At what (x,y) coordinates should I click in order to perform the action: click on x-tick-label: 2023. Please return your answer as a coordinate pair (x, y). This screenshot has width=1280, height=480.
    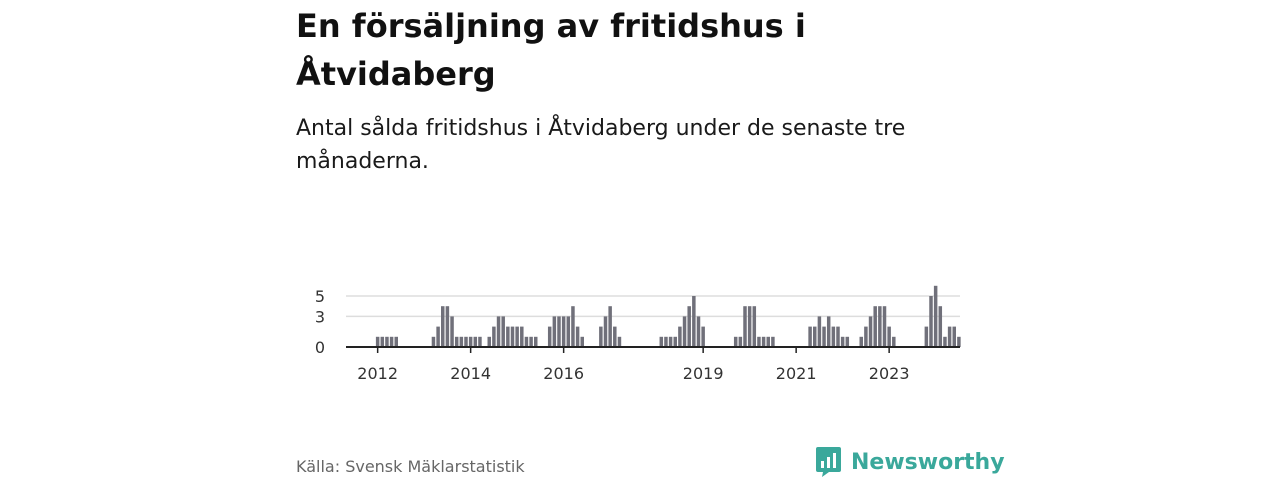
    Looking at the image, I should click on (889, 373).